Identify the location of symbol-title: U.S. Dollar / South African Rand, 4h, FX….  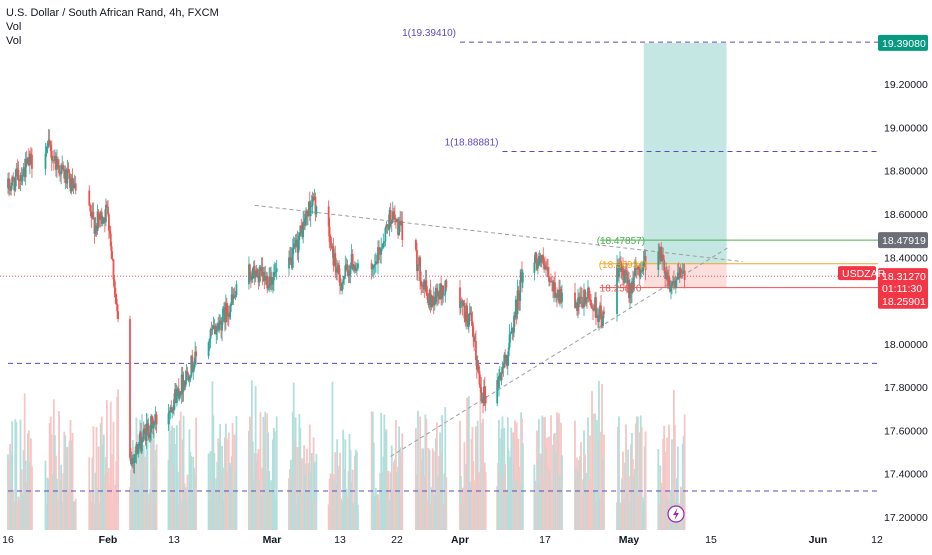
(112, 13).